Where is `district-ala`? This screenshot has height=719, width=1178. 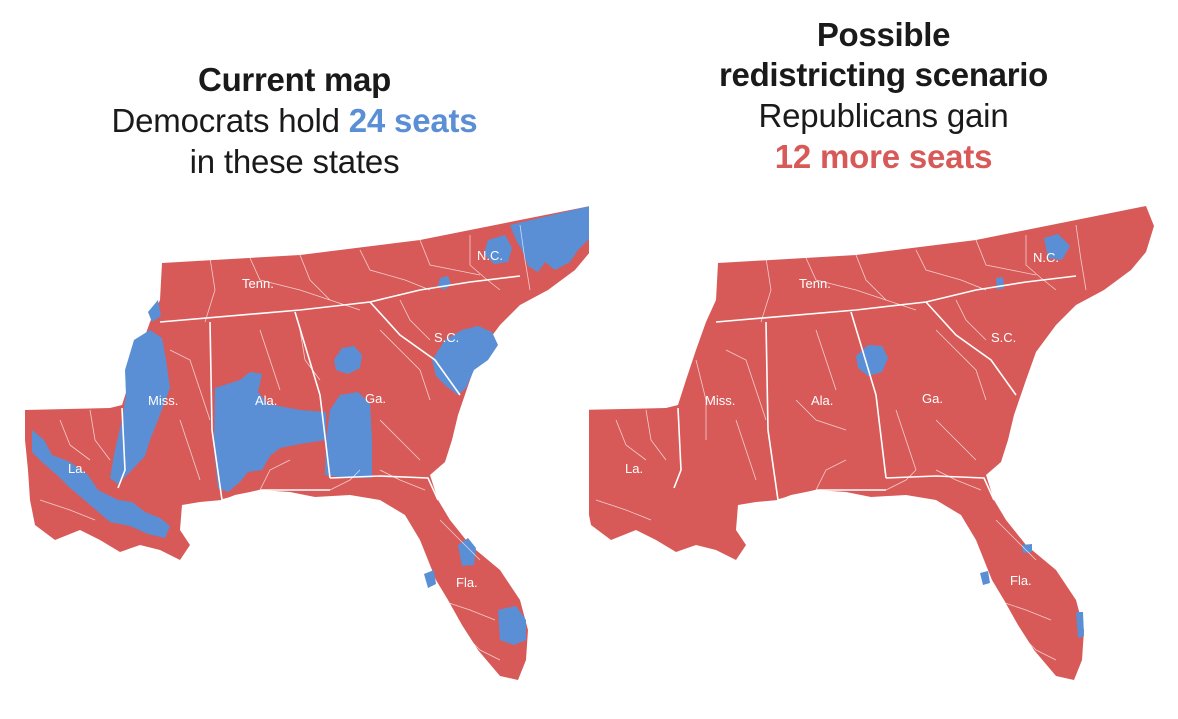
district-ala is located at coordinates (270, 432).